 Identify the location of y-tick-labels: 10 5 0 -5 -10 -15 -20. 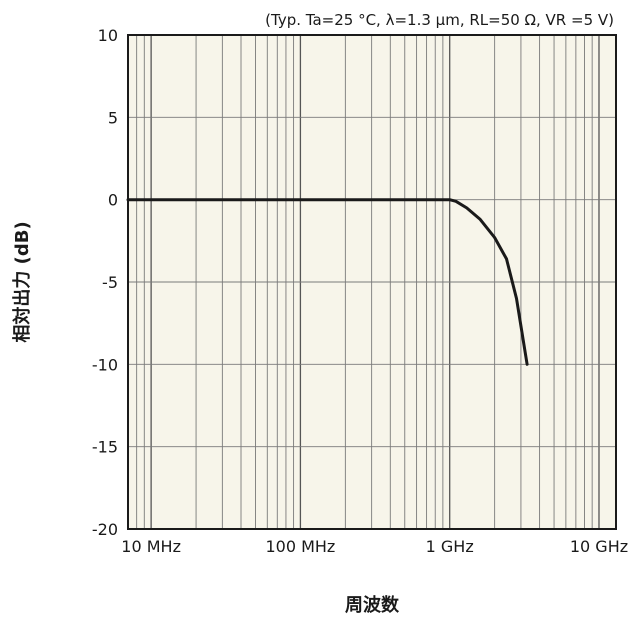
(105, 282).